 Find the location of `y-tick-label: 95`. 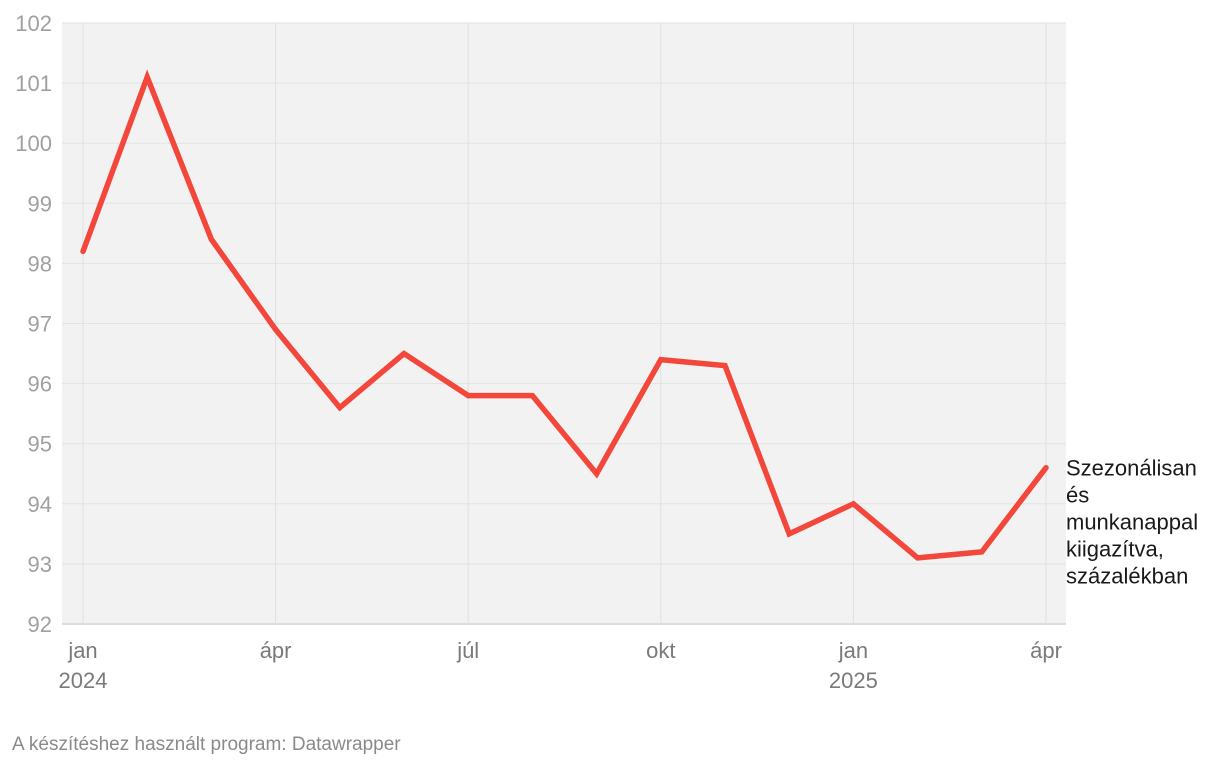

y-tick-label: 95 is located at coordinates (40, 444).